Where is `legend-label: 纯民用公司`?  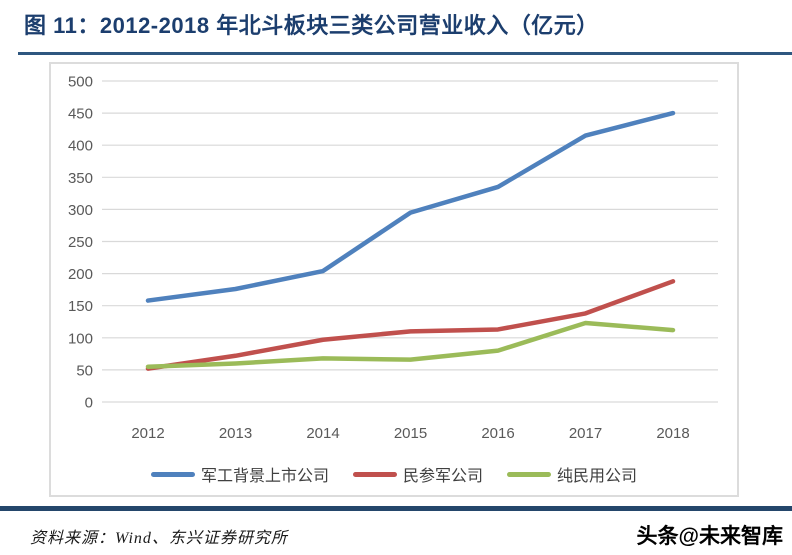
legend-label: 纯民用公司 is located at coordinates (597, 476).